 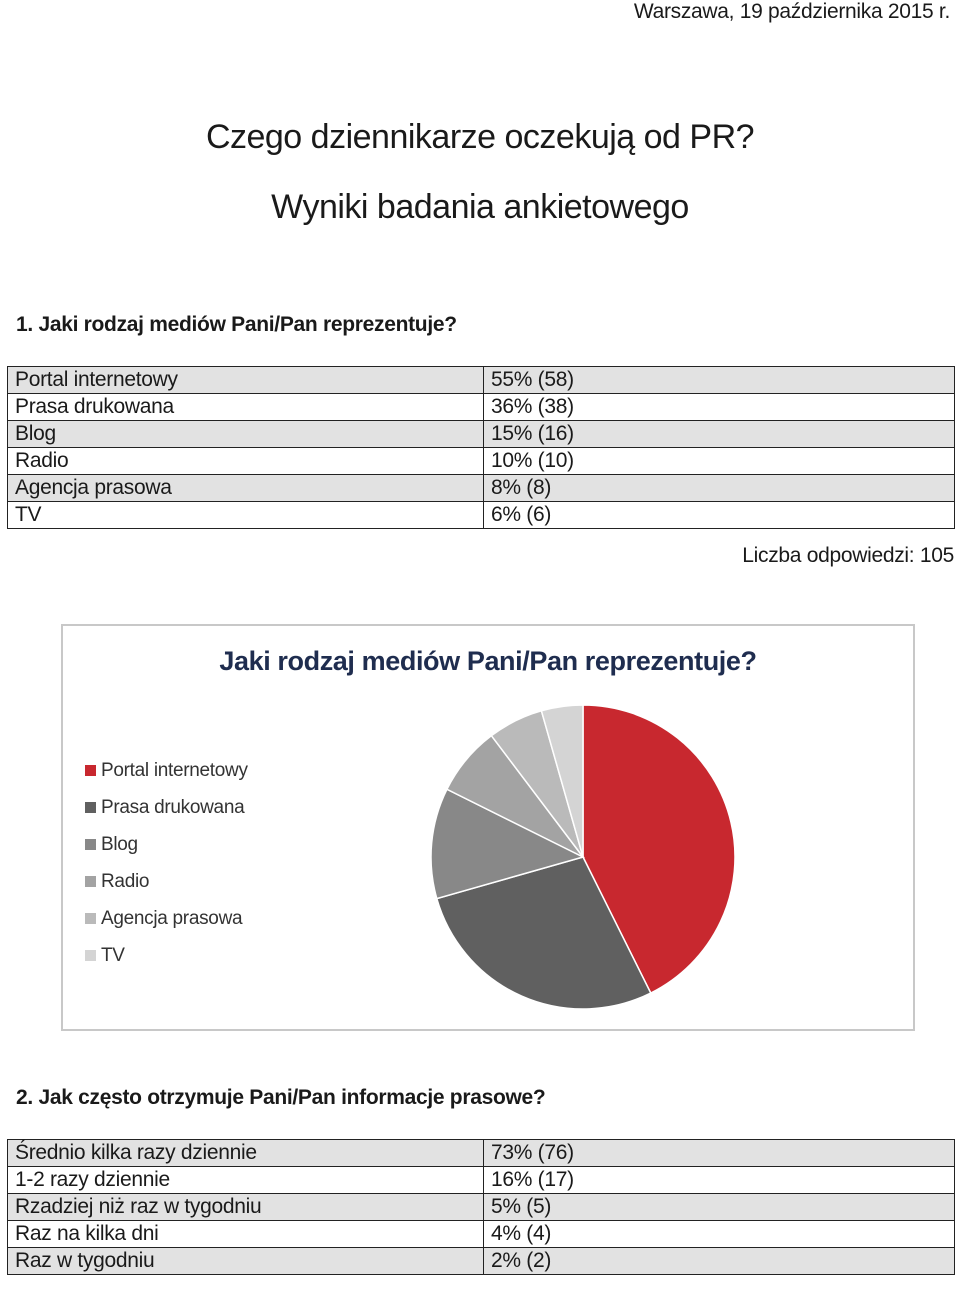 I want to click on table-row: Średnio kilka razy dziennie 73% (76), so click(x=481, y=1153).